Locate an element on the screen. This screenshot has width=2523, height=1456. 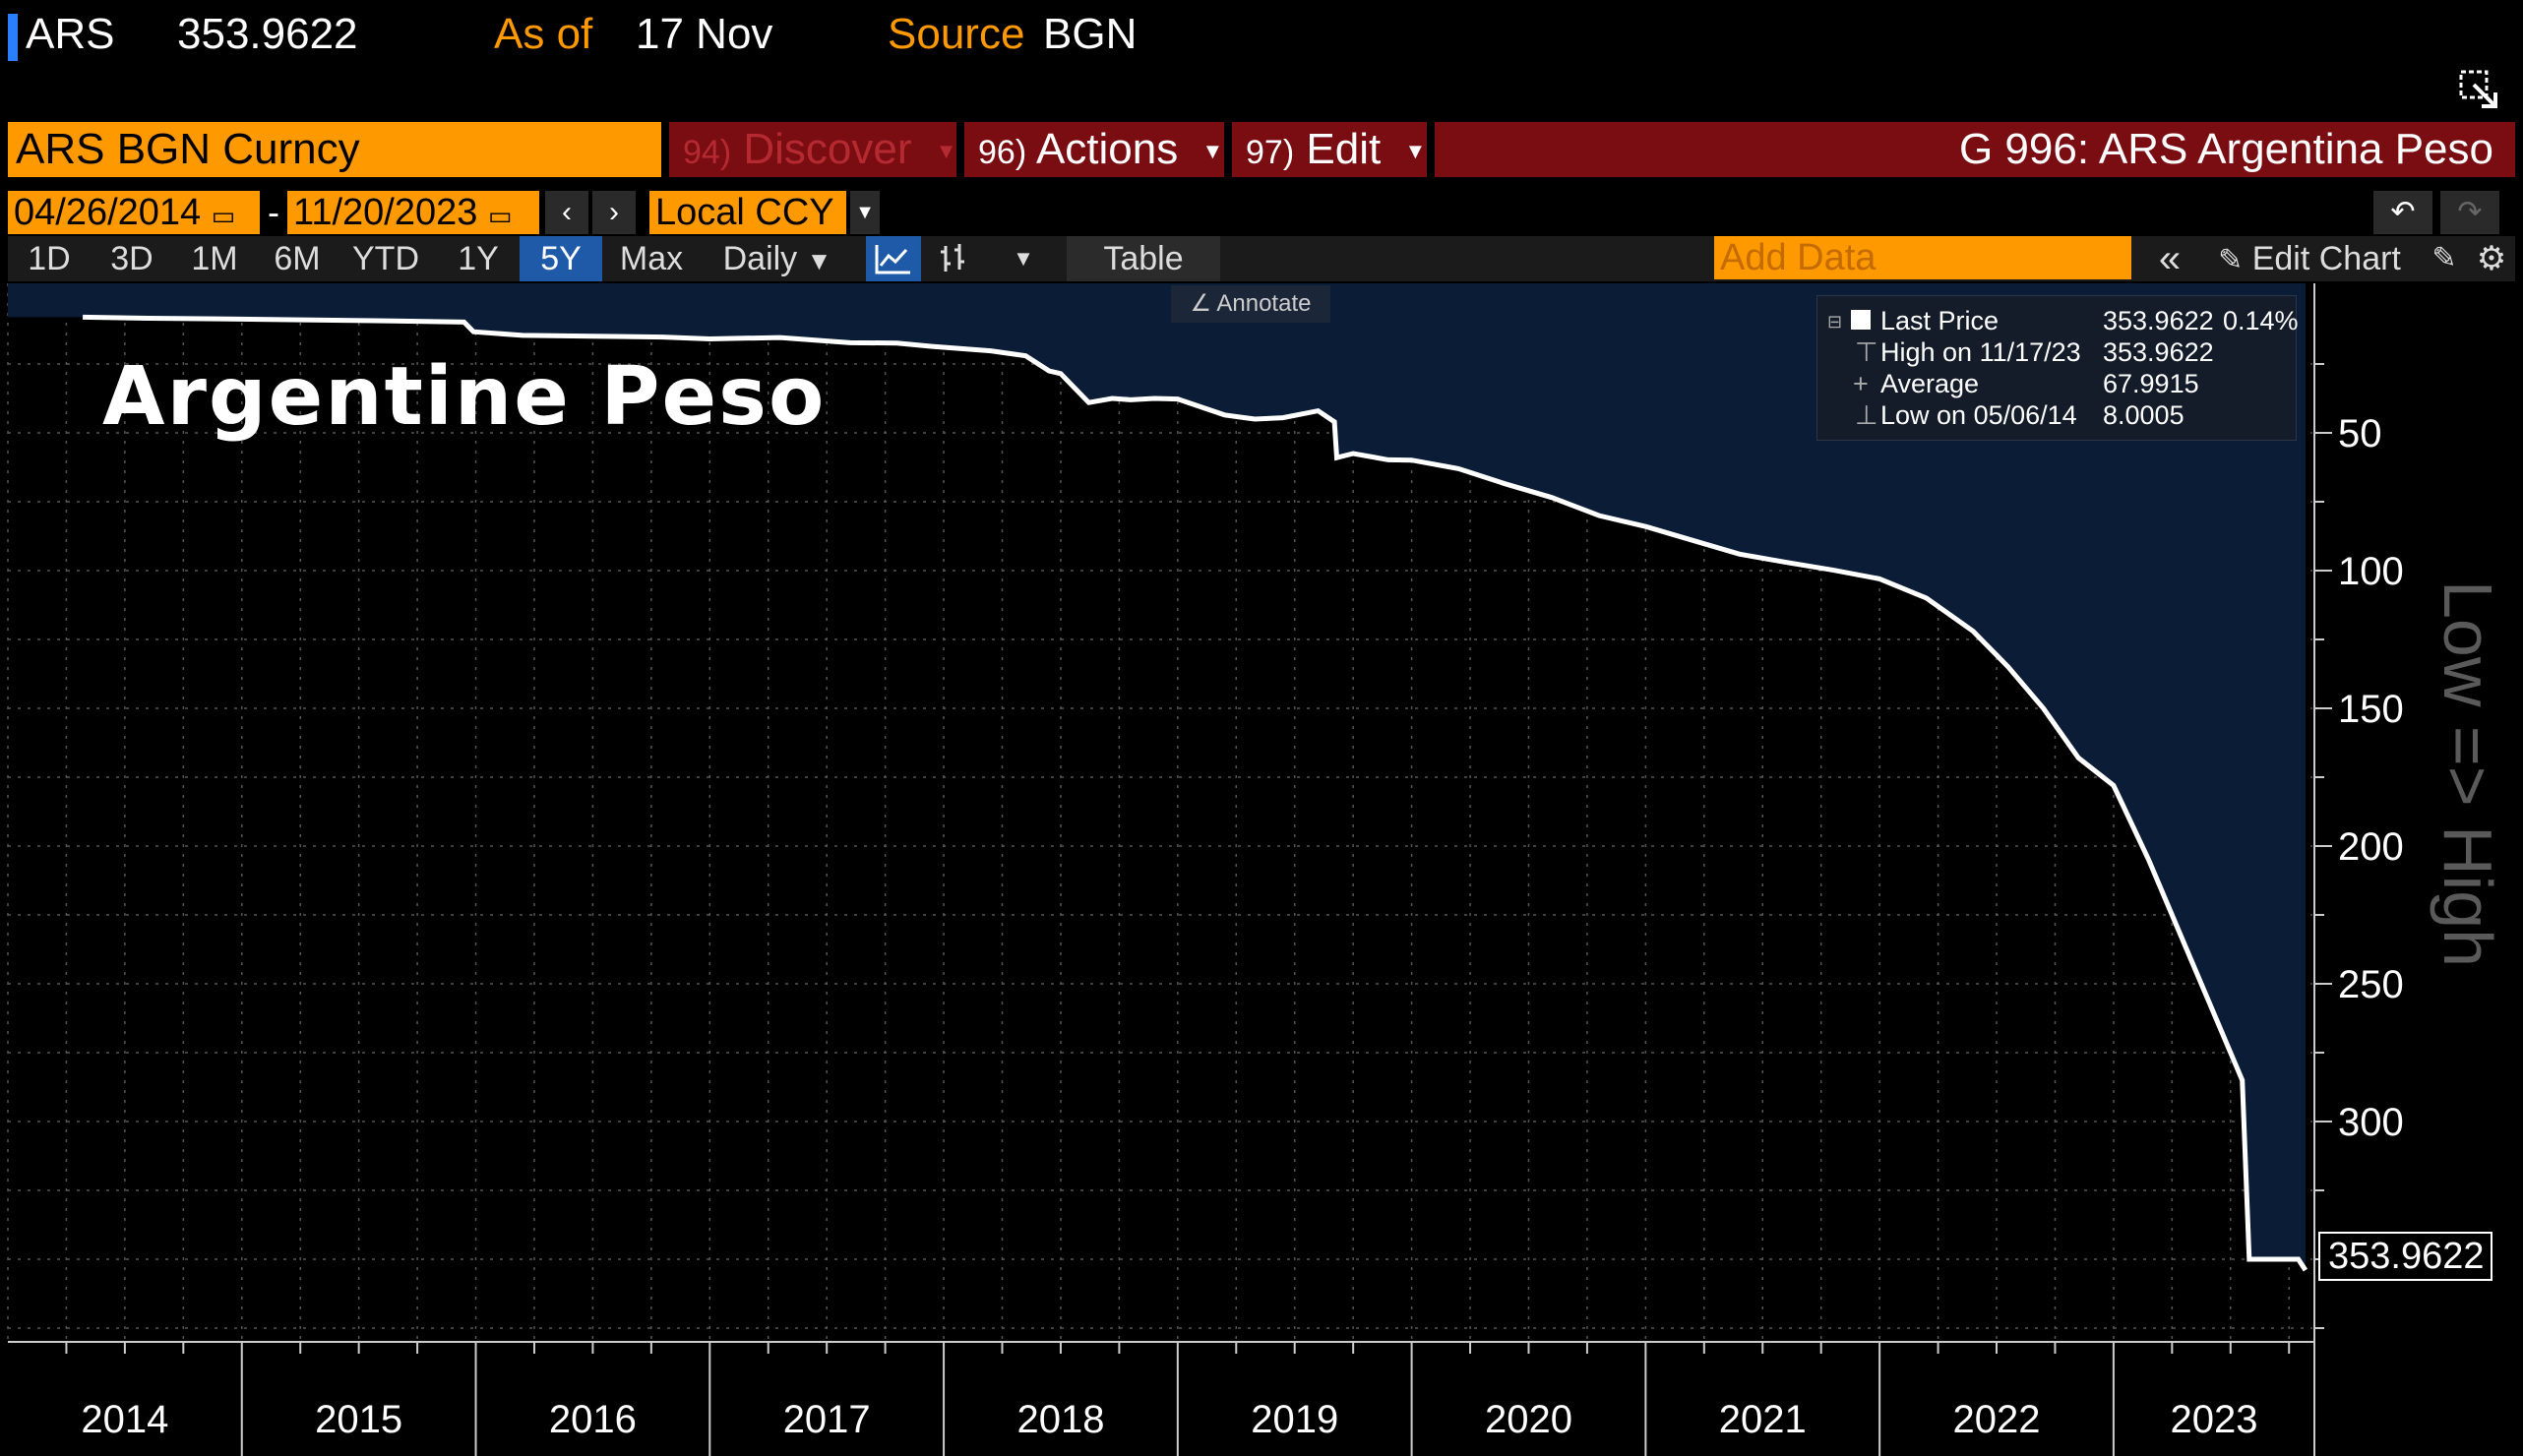
pencil-icon: ∠ is located at coordinates (1201, 303).